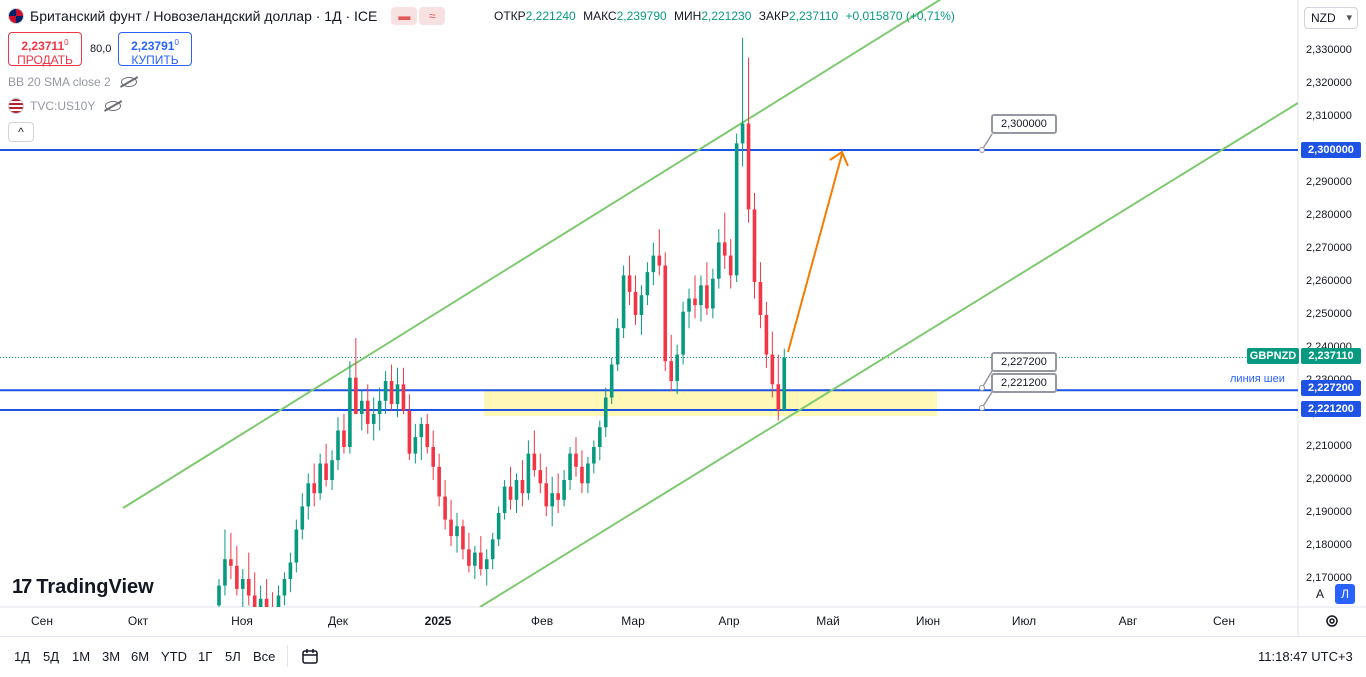 The height and width of the screenshot is (677, 1366). Describe the element at coordinates (1024, 362) in the screenshot. I see `callout-22272: 2,227200` at that location.